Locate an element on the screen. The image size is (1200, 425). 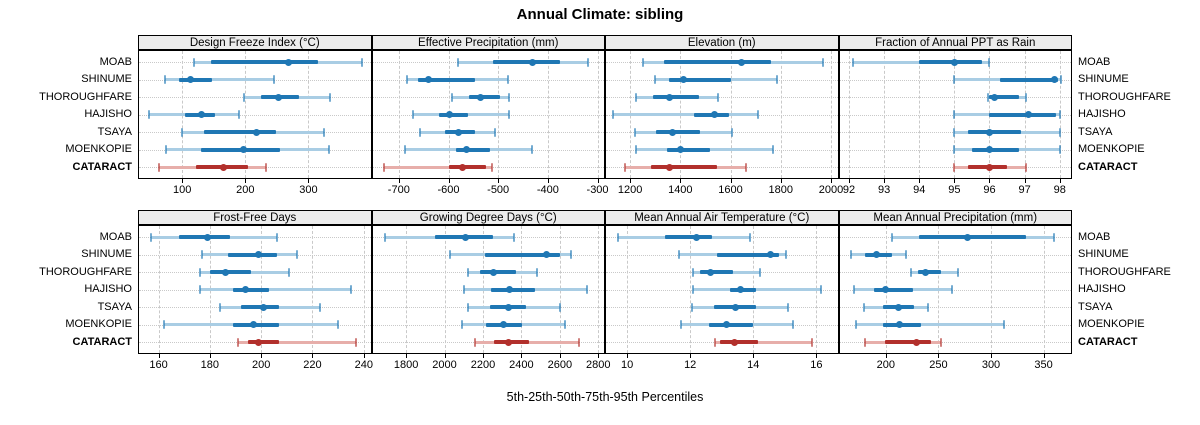
tick-label: -400 is located at coordinates (547, 190).